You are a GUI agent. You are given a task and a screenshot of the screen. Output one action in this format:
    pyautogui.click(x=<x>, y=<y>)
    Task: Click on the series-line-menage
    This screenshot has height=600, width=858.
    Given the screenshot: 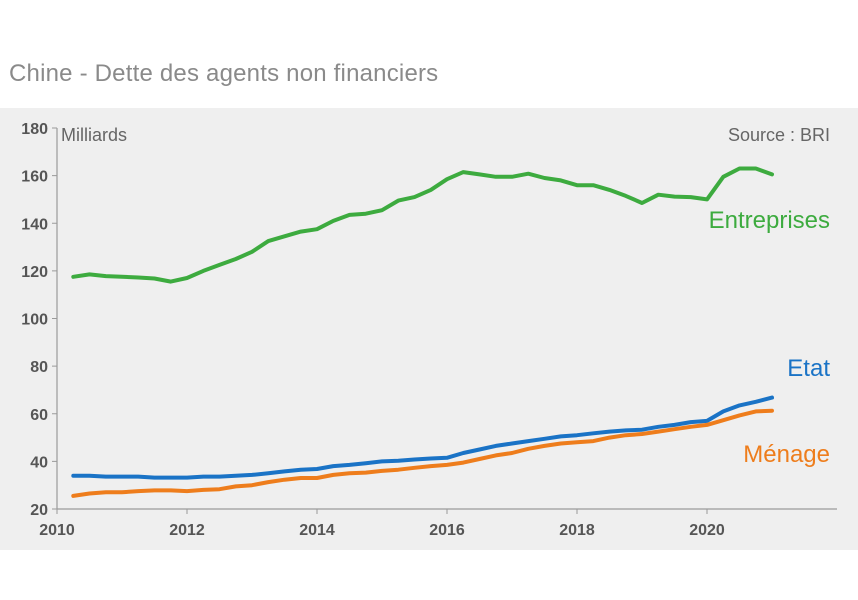 What is the action you would take?
    pyautogui.click(x=422, y=453)
    